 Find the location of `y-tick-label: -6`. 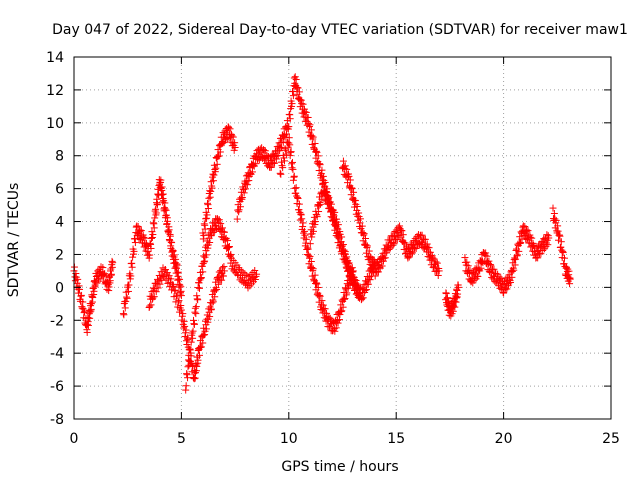

y-tick-label: -6 is located at coordinates (57, 387).